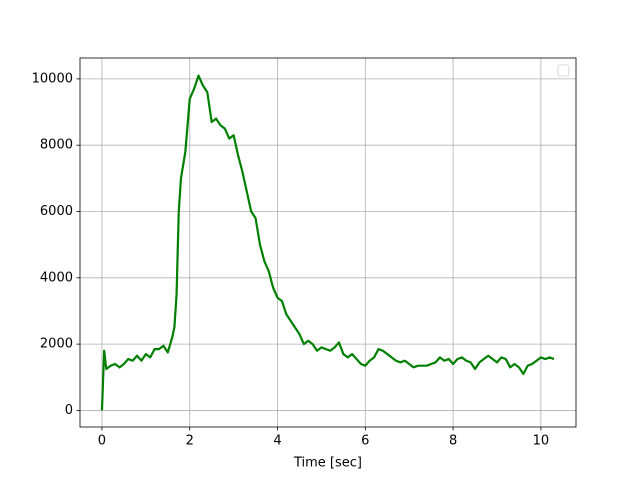  What do you see at coordinates (541, 441) in the screenshot?
I see `x-tick-label: 10` at bounding box center [541, 441].